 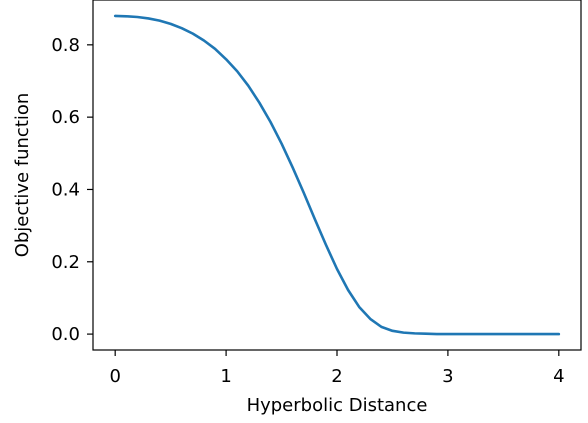 What do you see at coordinates (447, 376) in the screenshot?
I see `x-tick-label: 3` at bounding box center [447, 376].